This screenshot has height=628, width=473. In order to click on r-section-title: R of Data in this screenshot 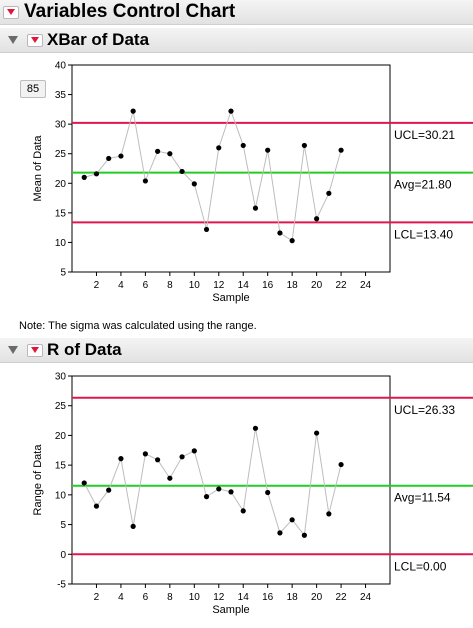, I will do `click(84, 349)`.